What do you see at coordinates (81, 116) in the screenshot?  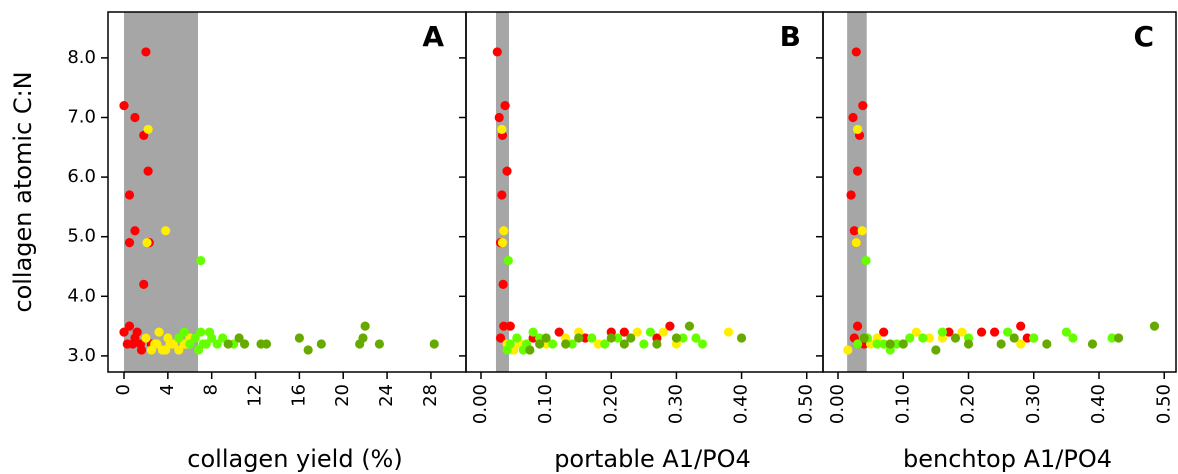 I see `y-tick-label: 7.0` at bounding box center [81, 116].